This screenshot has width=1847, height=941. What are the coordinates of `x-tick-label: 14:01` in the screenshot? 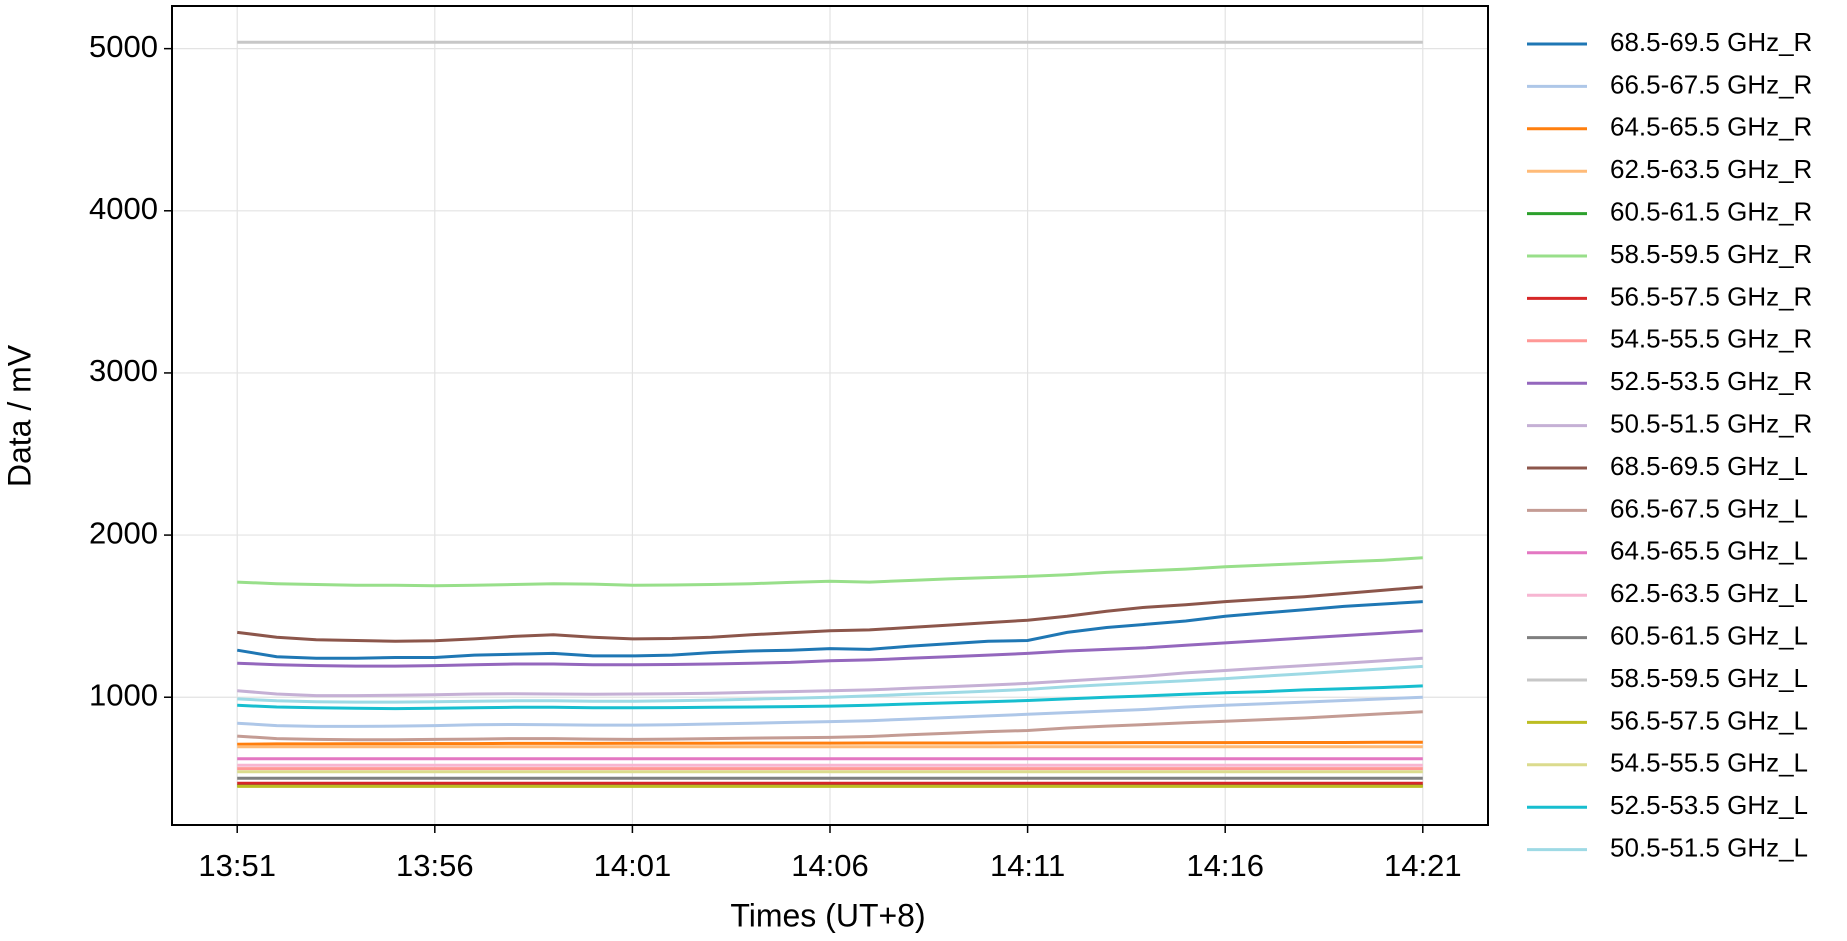 It's located at (633, 865).